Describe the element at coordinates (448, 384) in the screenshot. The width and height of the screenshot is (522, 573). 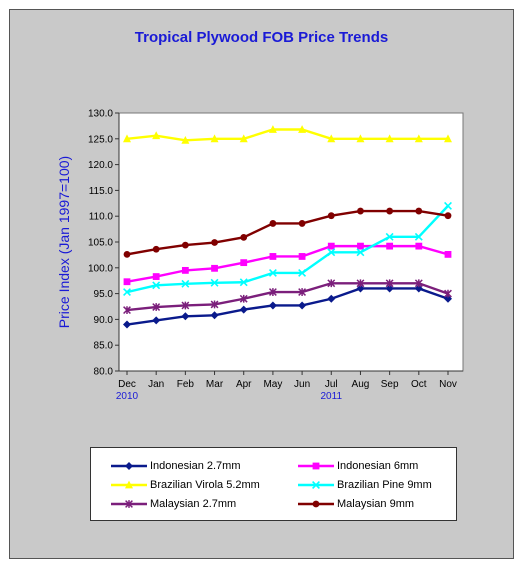
I see `x-tick-label: Nov` at that location.